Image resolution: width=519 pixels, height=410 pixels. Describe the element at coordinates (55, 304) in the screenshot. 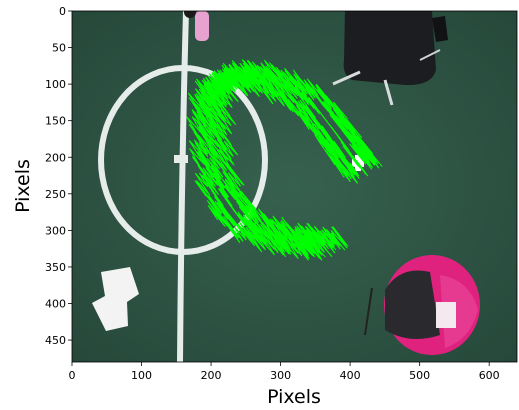

I see `y-tick-label: 400` at that location.